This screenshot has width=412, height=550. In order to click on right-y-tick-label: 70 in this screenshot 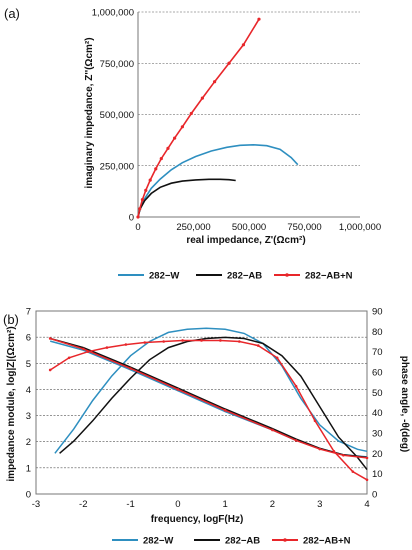, I will do `click(377, 352)`.